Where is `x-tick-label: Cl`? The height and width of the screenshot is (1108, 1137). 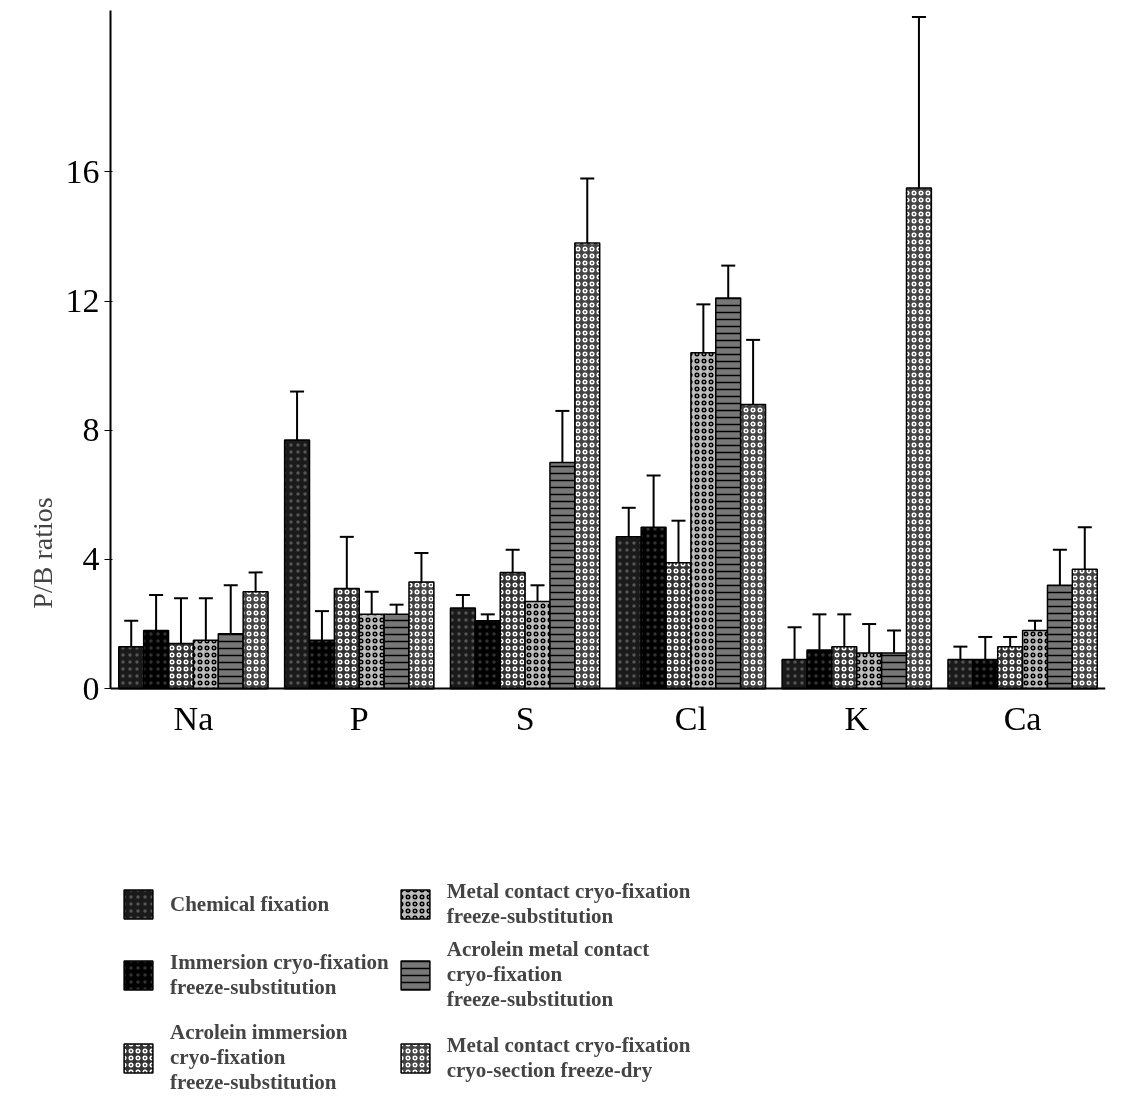 x-tick-label: Cl is located at coordinates (690, 718).